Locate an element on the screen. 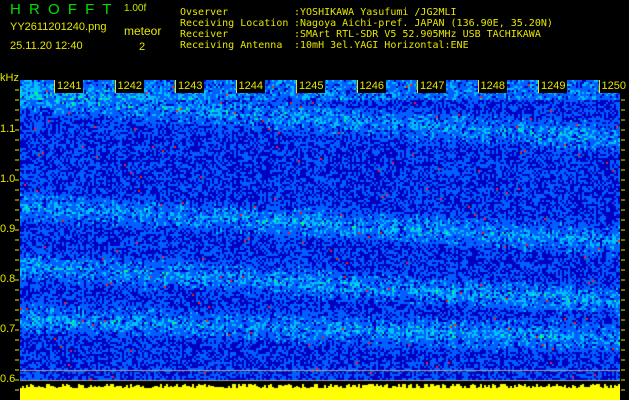 The width and height of the screenshot is (629, 400). filename: YY2611201240.png is located at coordinates (58, 27).